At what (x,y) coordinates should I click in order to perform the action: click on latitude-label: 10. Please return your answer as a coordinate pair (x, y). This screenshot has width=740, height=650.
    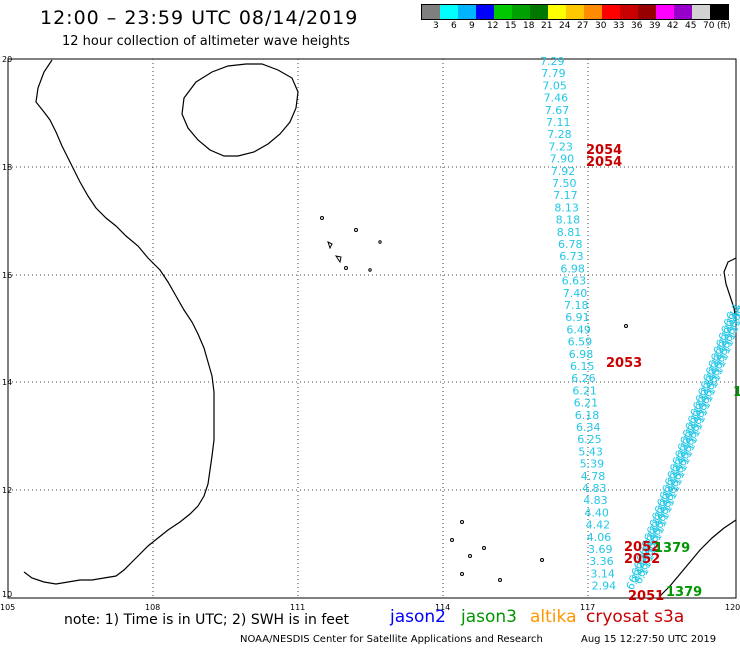
    Looking at the image, I should click on (7, 594).